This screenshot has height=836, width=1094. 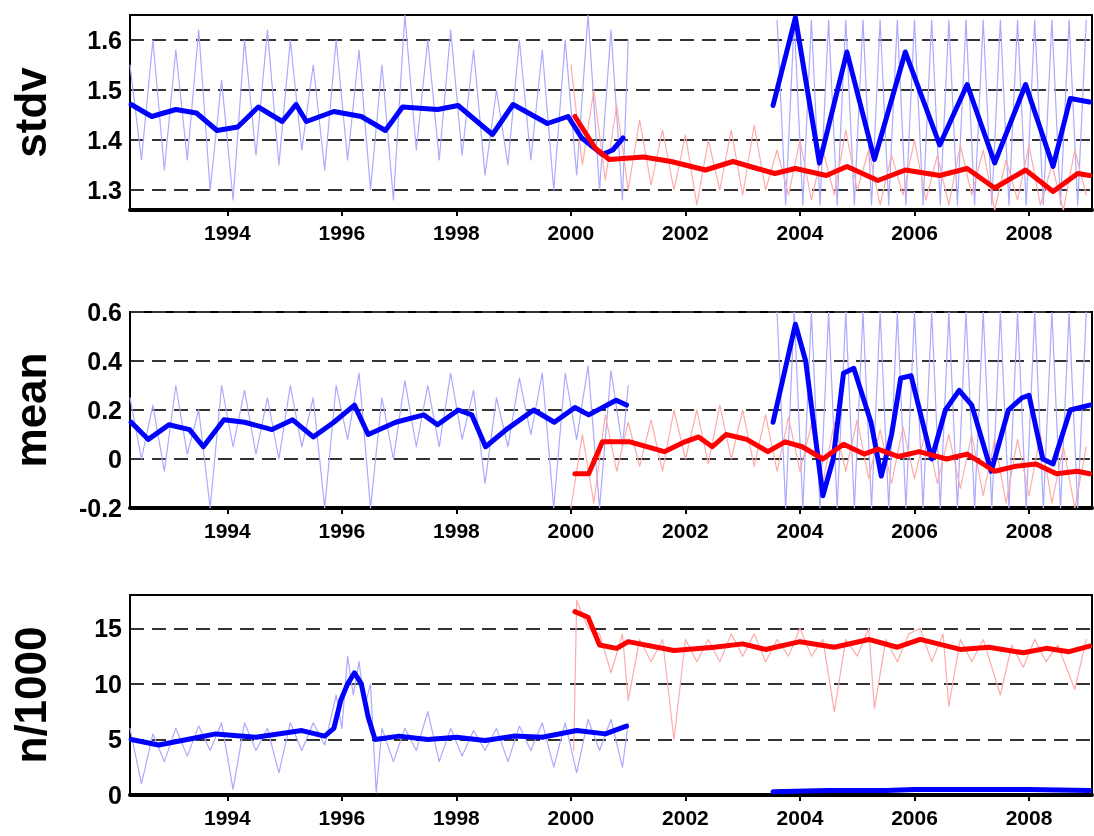 What do you see at coordinates (105, 361) in the screenshot?
I see `y-tick-label: 0.4` at bounding box center [105, 361].